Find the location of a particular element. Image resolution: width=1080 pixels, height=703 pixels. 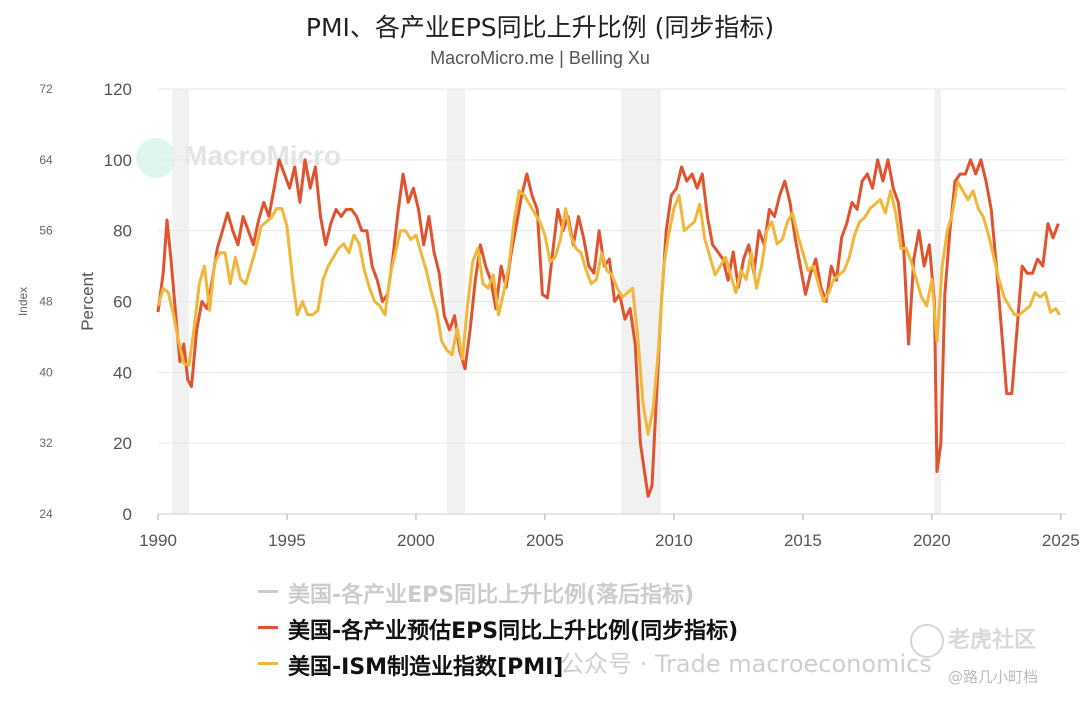

y2-tick-label: 56 is located at coordinates (46, 231).